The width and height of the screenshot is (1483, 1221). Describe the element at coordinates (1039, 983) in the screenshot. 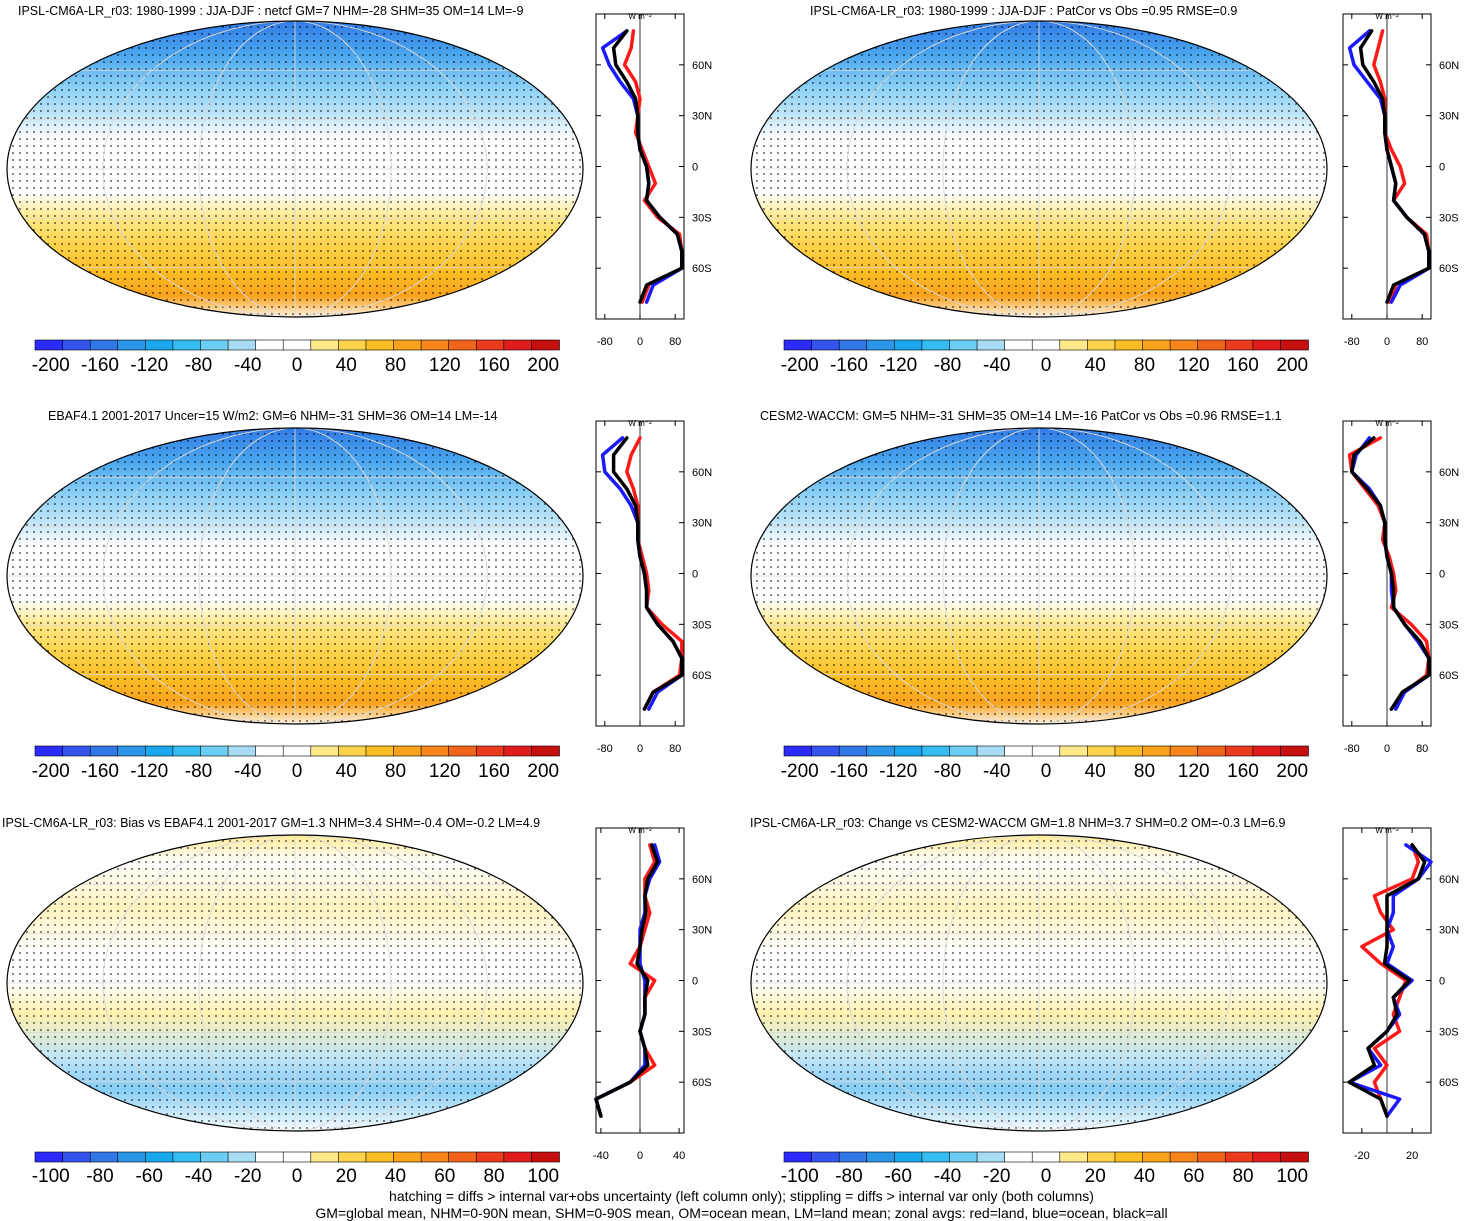

I see `world-map` at that location.